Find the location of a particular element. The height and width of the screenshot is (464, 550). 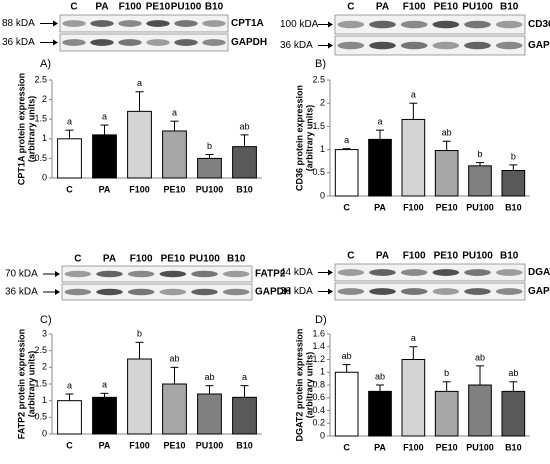

x-tick-label: PE10 is located at coordinates (447, 447).